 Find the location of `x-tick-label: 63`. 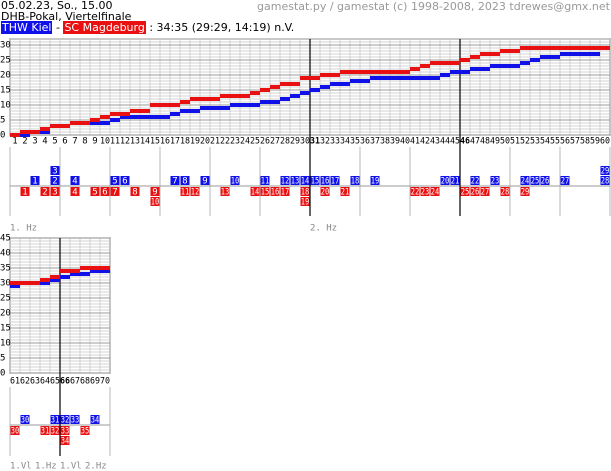

x-tick-label: 63 is located at coordinates (35, 382).